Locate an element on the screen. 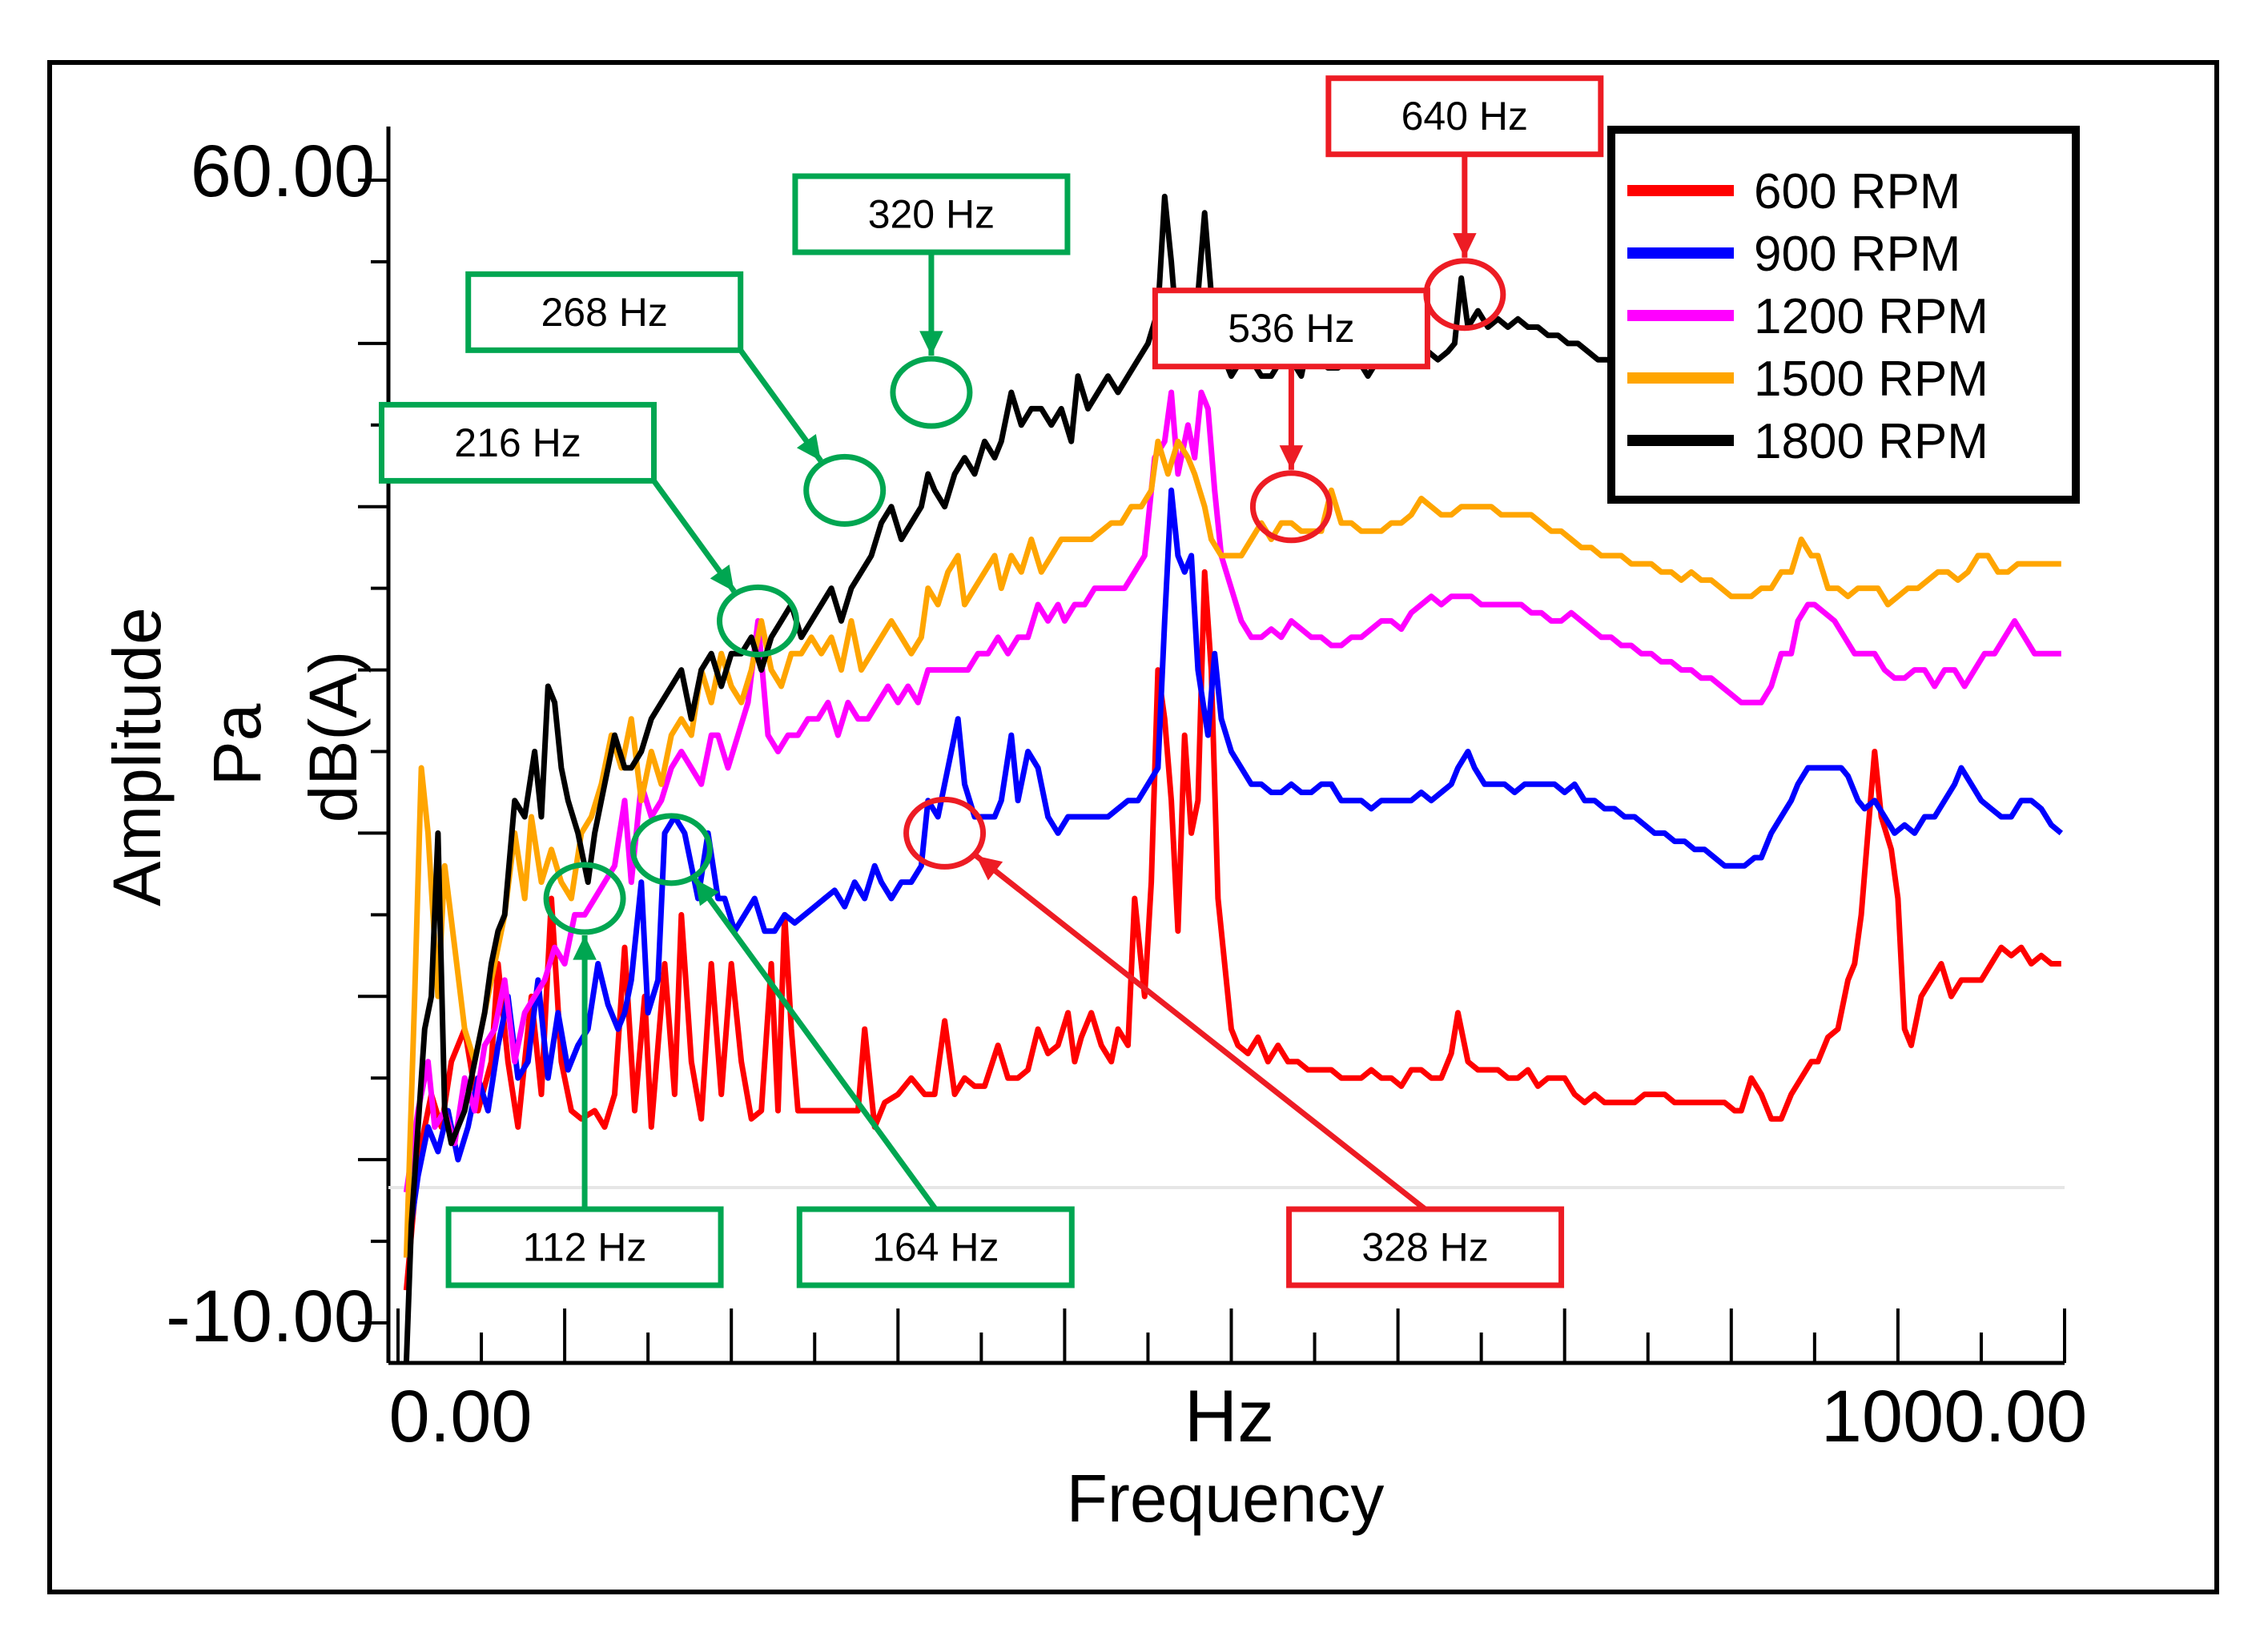 The image size is (2268, 1636). annotation-328-hz: 328 Hz is located at coordinates (1234, 1042).